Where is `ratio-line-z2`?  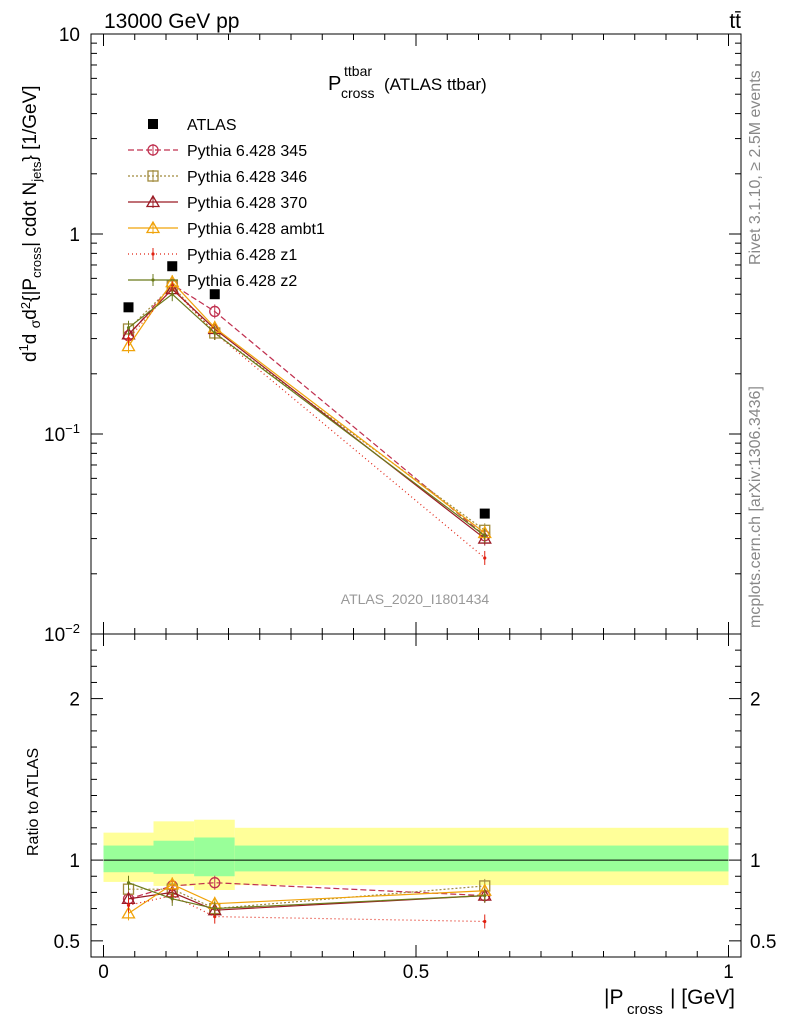 ratio-line-z2 is located at coordinates (306, 896).